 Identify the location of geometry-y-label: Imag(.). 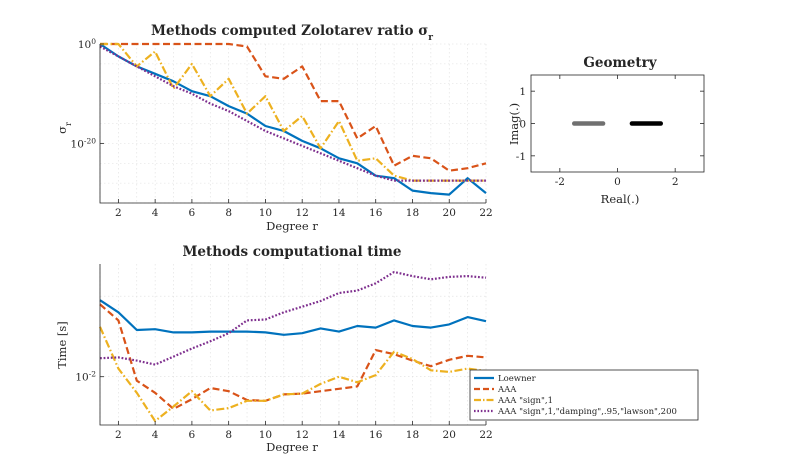
(514, 124).